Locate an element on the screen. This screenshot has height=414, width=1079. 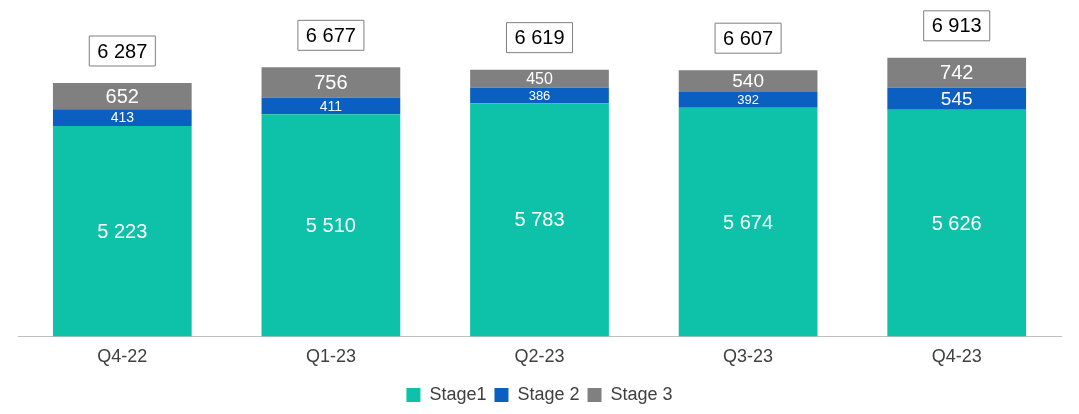
data-label: 540 is located at coordinates (748, 81).